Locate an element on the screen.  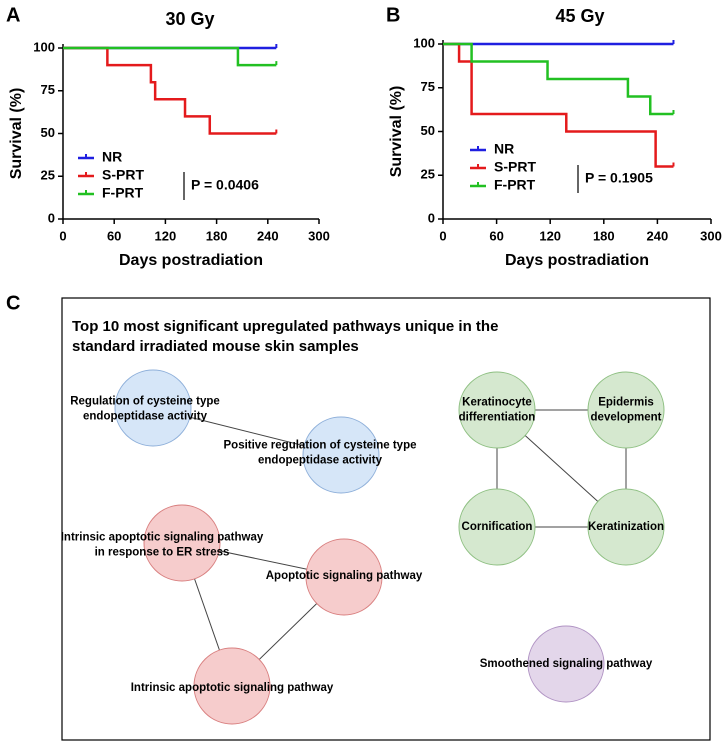
node-label: Keratinization is located at coordinates (626, 527).